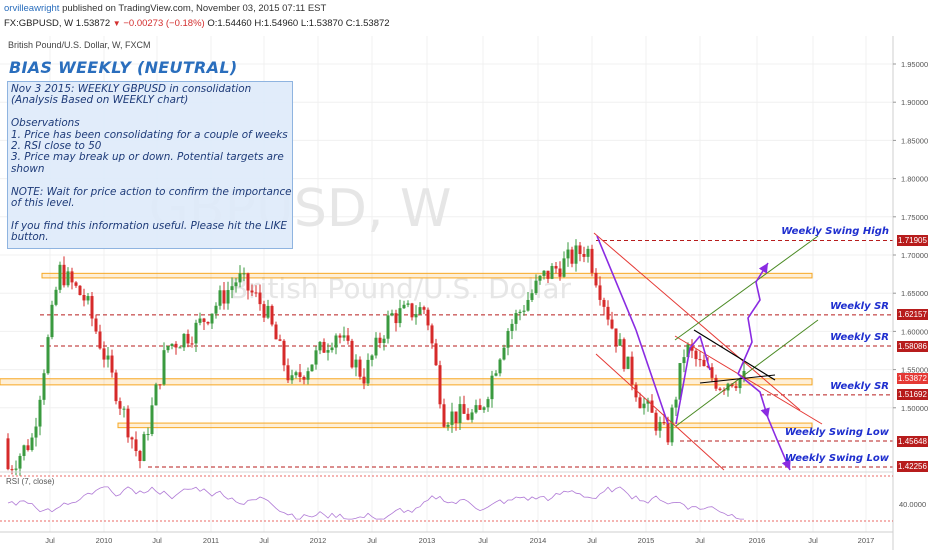 The height and width of the screenshot is (550, 932). What do you see at coordinates (866, 540) in the screenshot?
I see `x-tick-label: 2017` at bounding box center [866, 540].